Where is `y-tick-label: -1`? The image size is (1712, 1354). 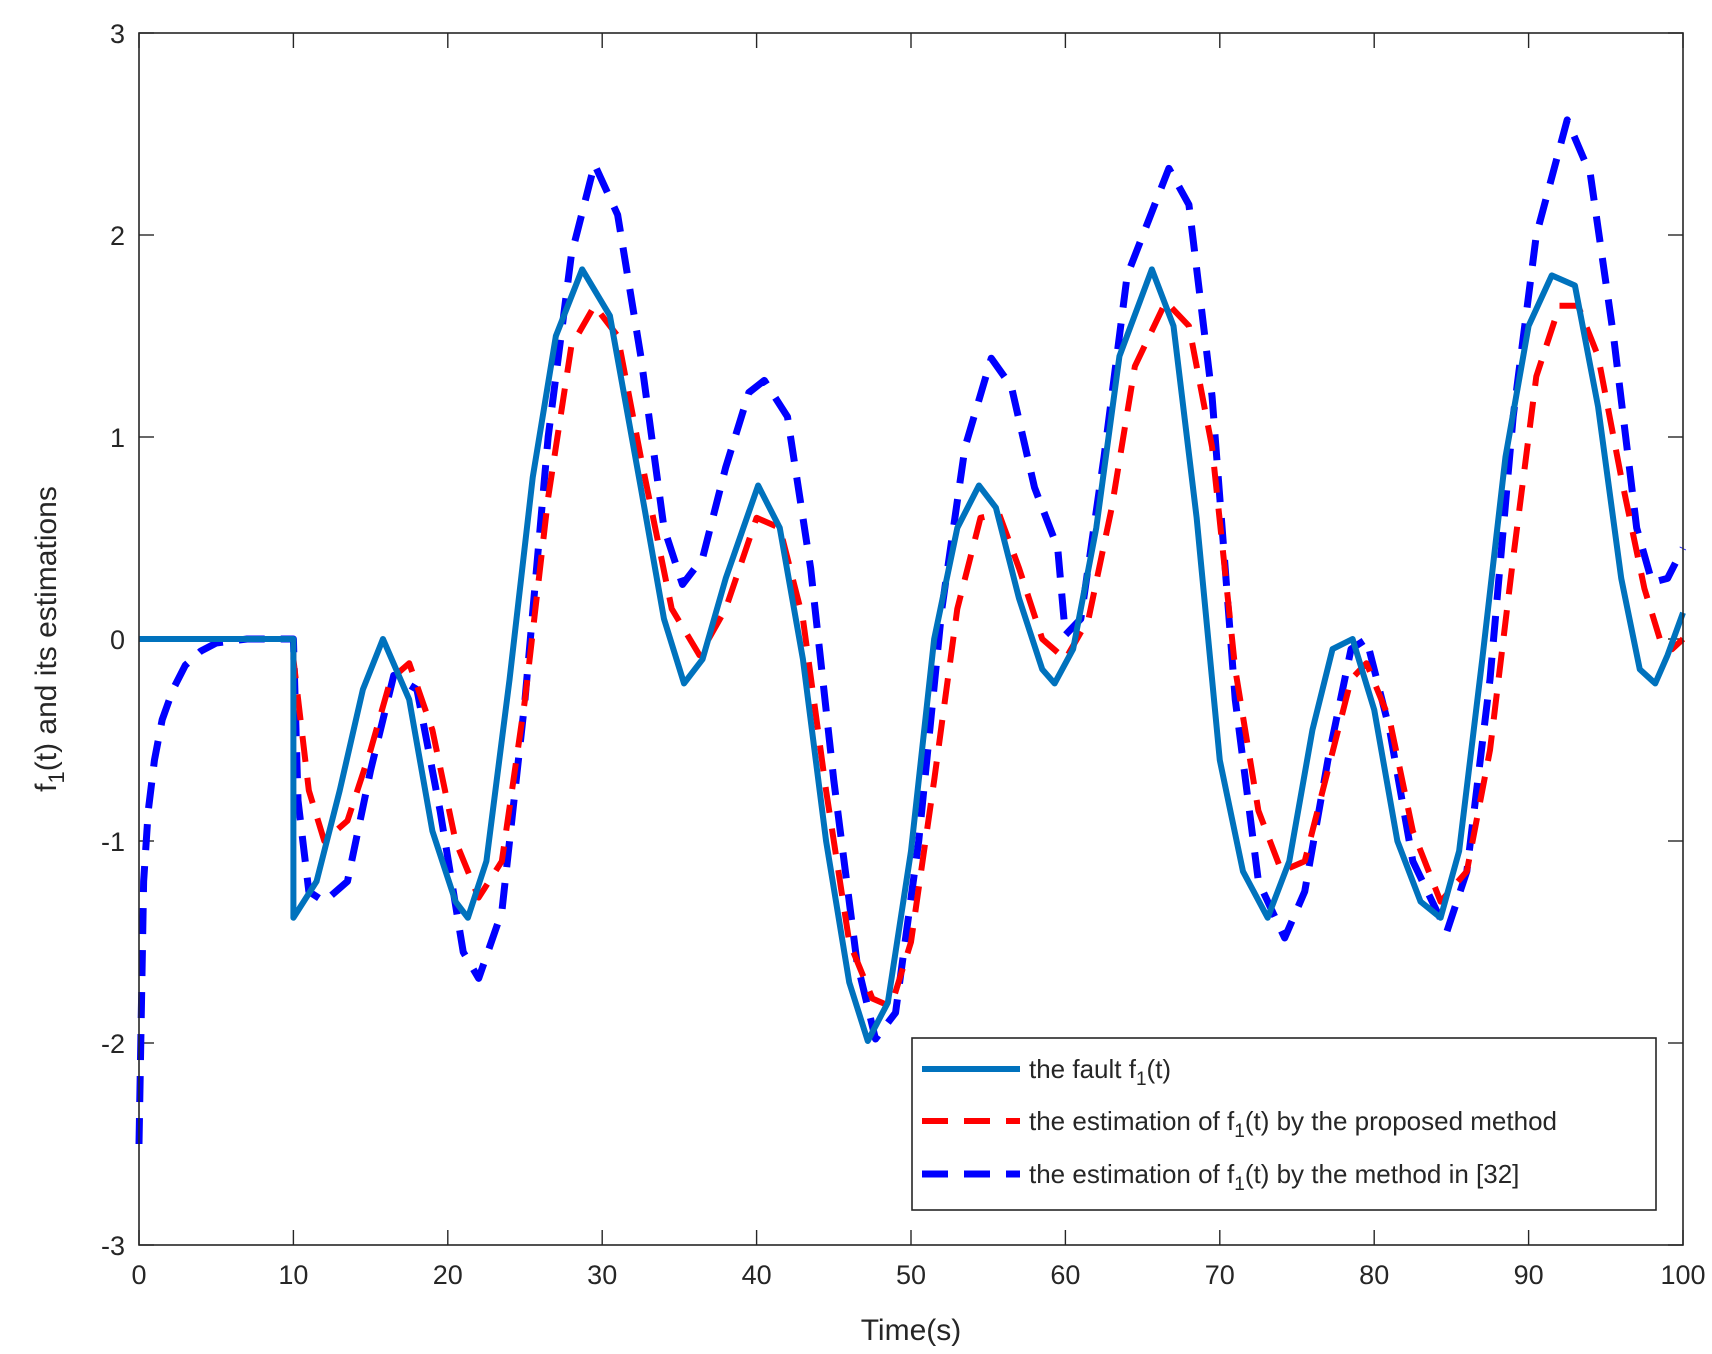
y-tick-label: -1 is located at coordinates (113, 842).